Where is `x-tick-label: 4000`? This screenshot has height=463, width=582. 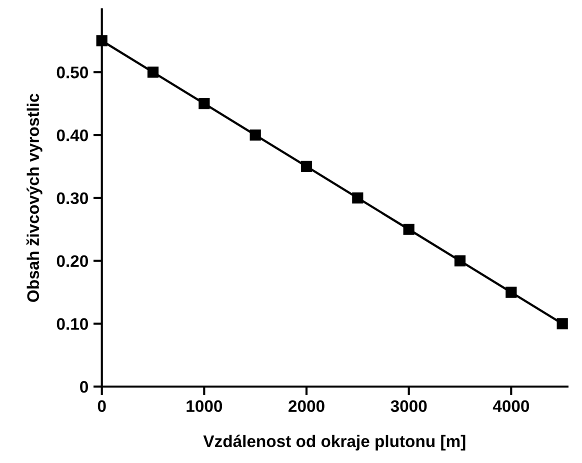
x-tick-label: 4000 is located at coordinates (511, 406).